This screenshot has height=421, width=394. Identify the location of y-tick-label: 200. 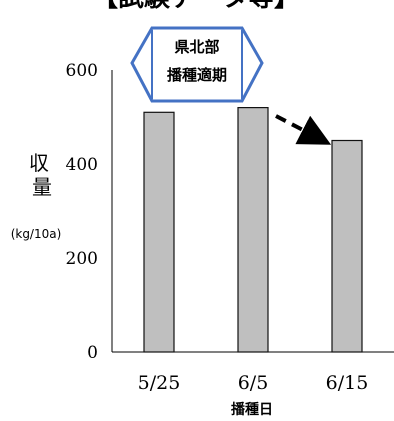
(82, 259).